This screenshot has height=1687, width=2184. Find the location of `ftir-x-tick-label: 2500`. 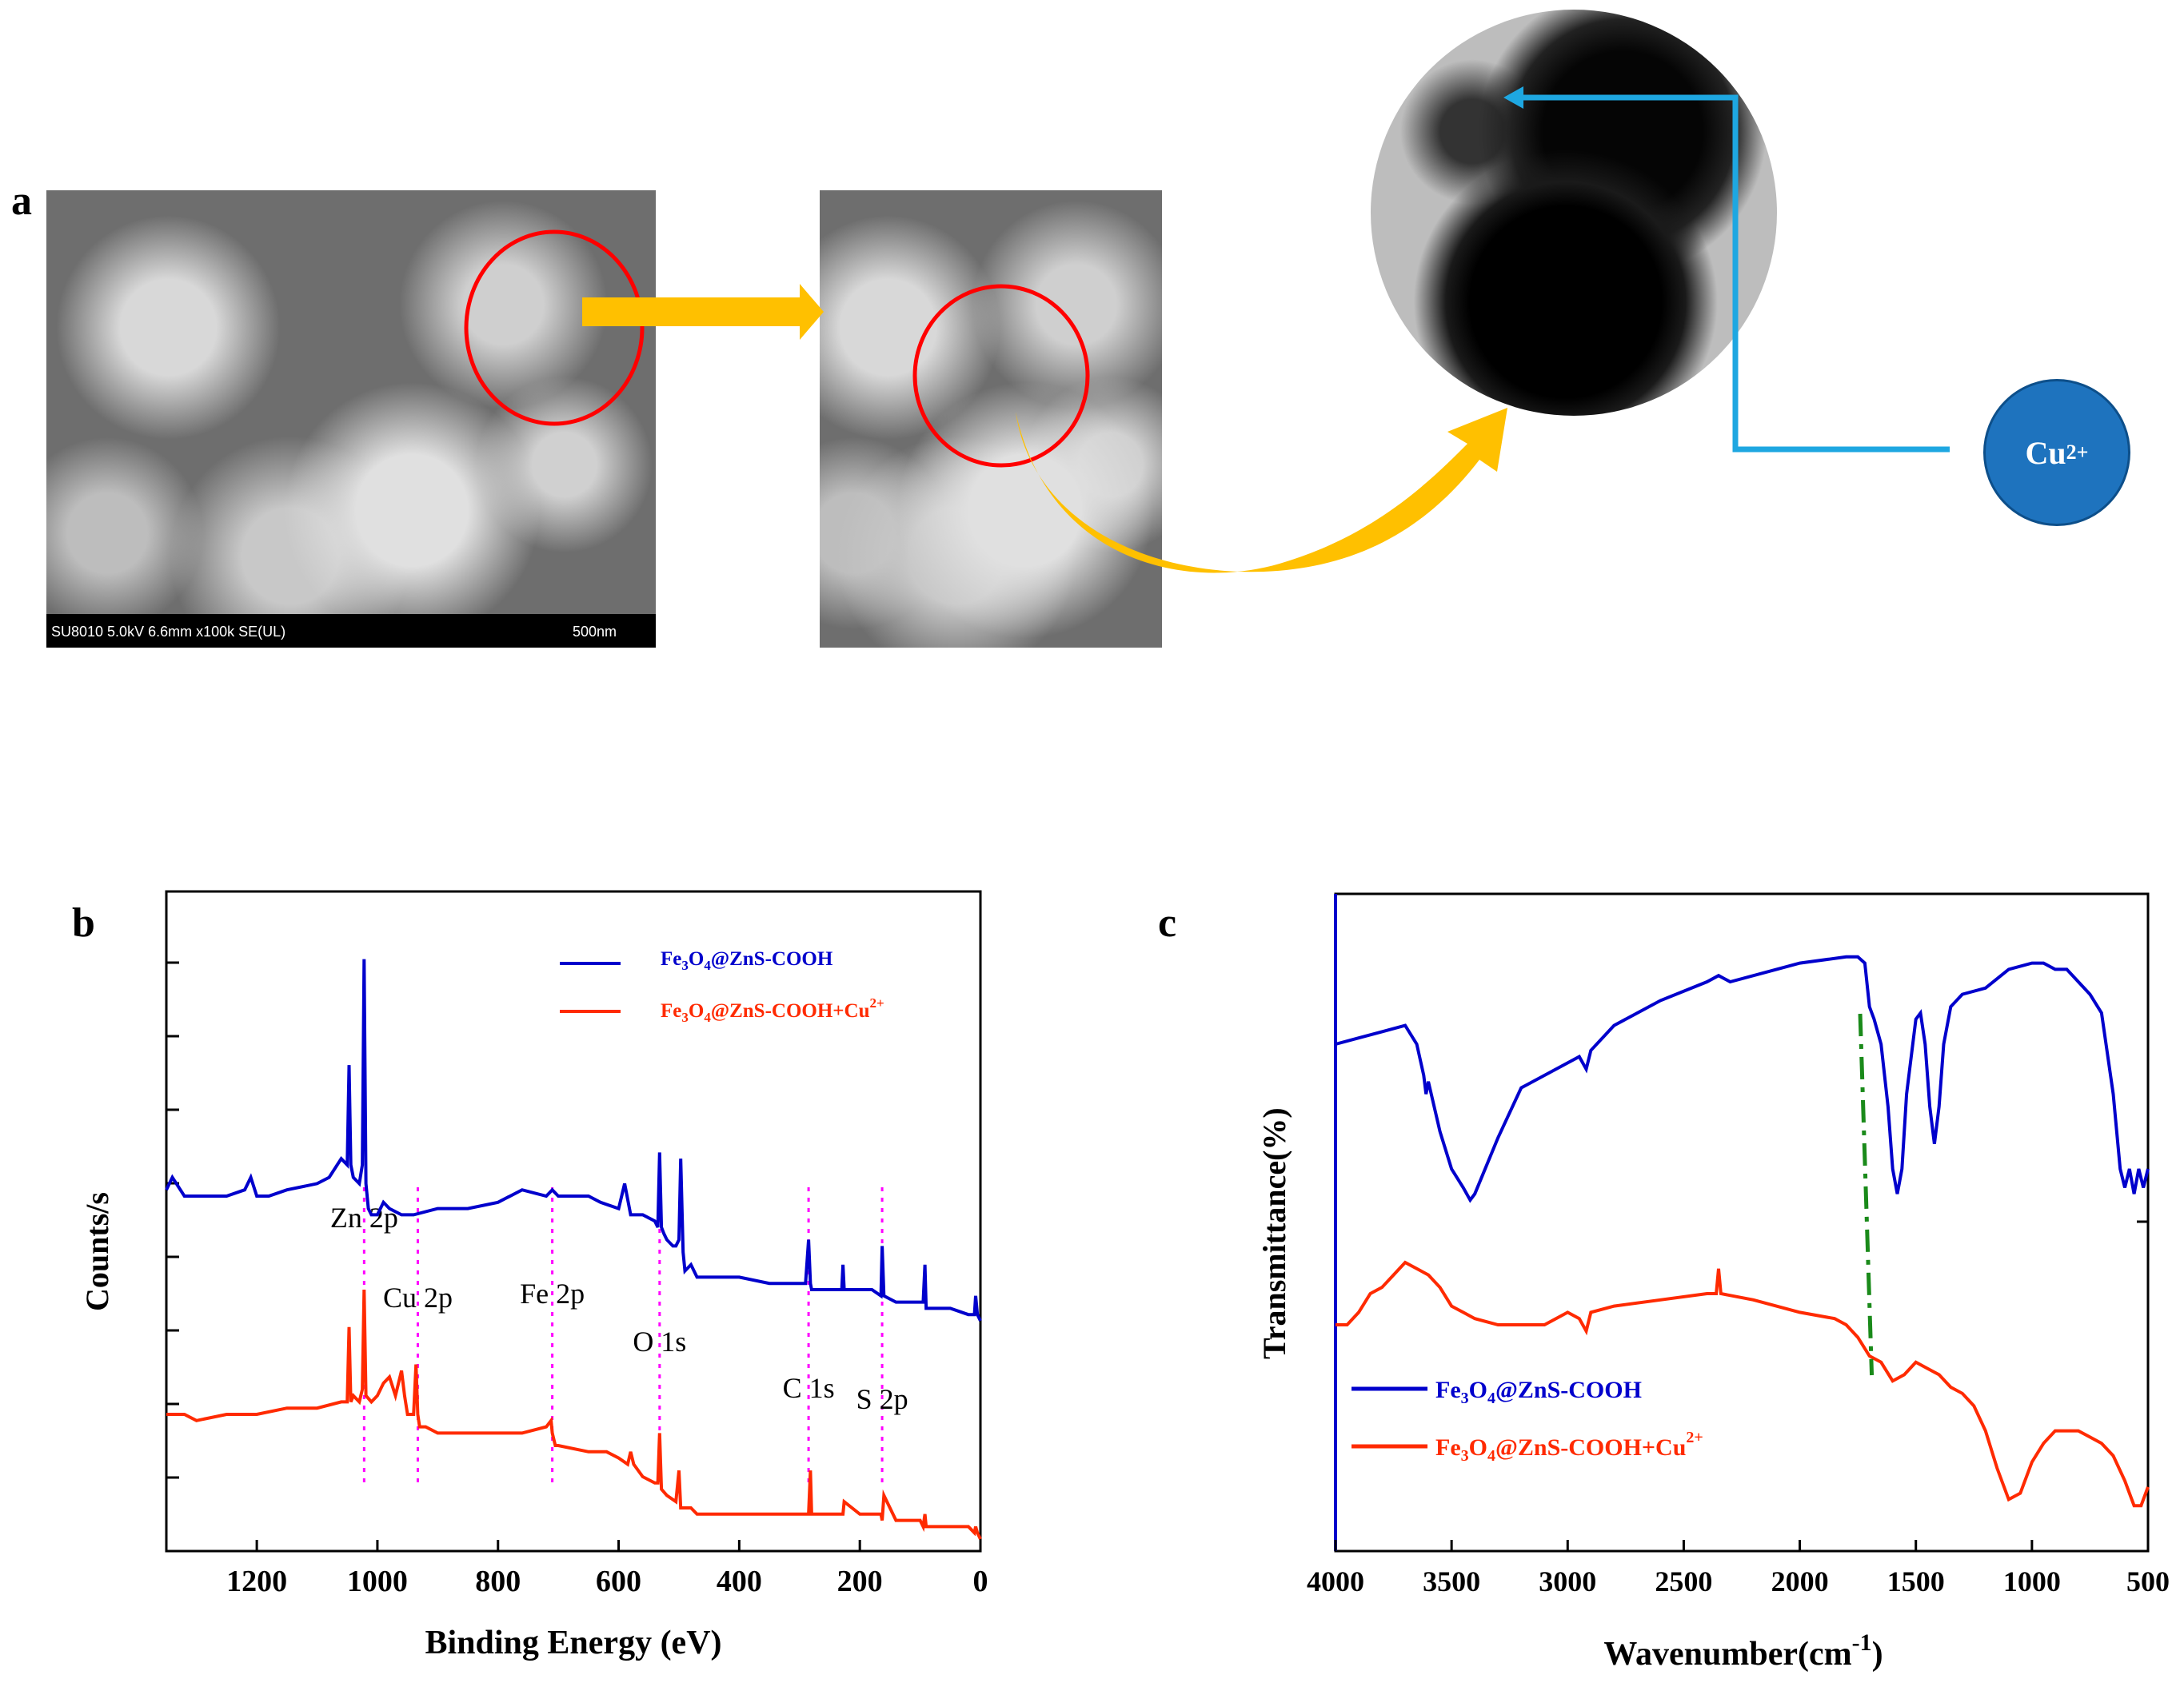

ftir-x-tick-label: 2500 is located at coordinates (1684, 1581).